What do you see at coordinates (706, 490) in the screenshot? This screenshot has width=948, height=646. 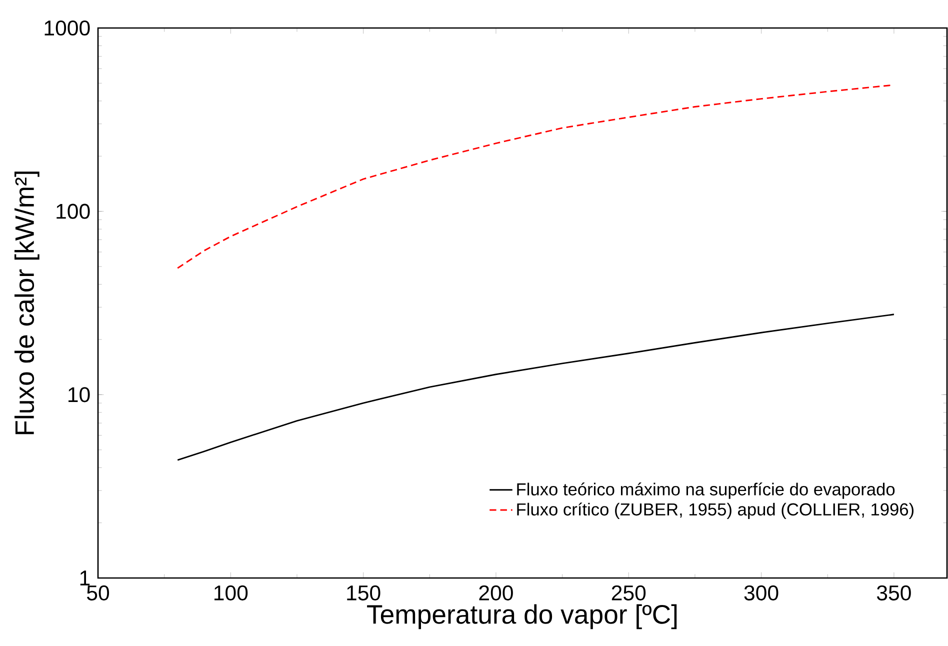 I see `legend-label: Fluxo teórico máximo na superfície do evaporado` at bounding box center [706, 490].